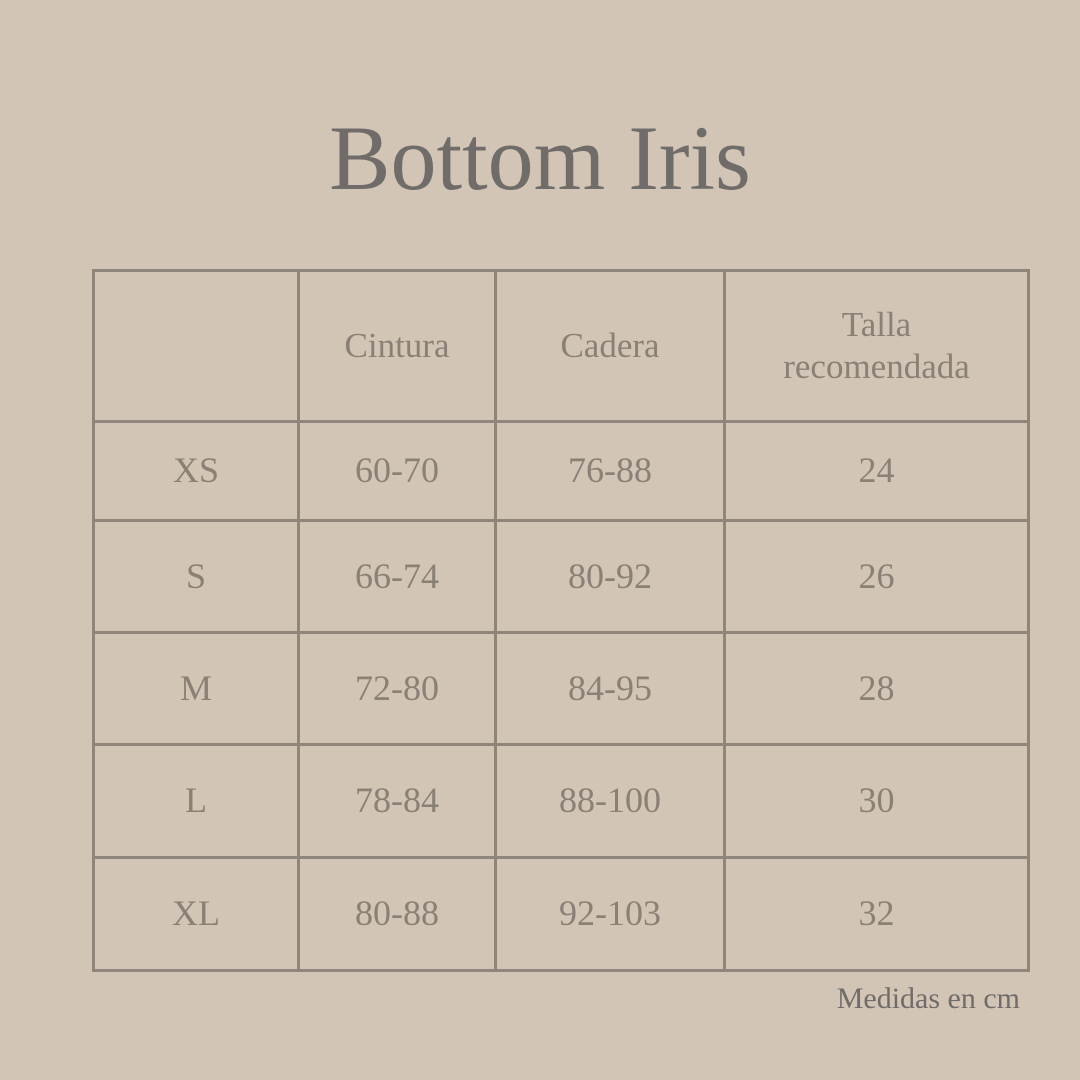 The image size is (1080, 1080). Describe the element at coordinates (196, 346) in the screenshot. I see `header-cell` at that location.